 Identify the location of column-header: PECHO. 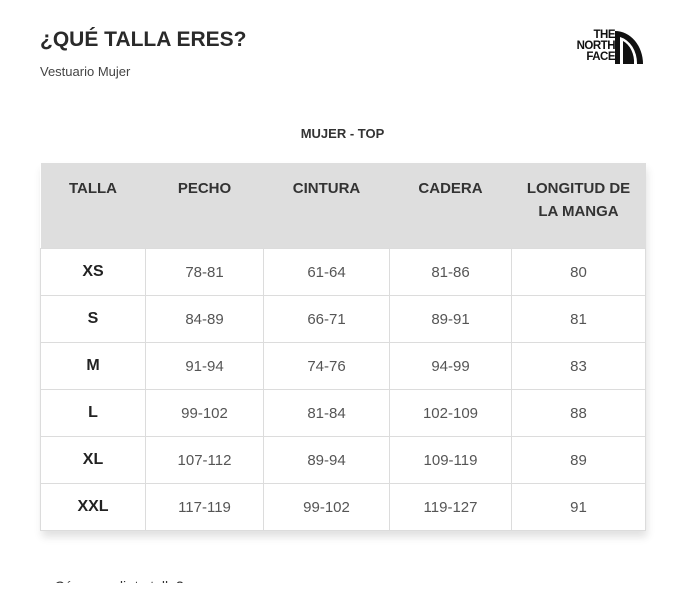
(204, 206).